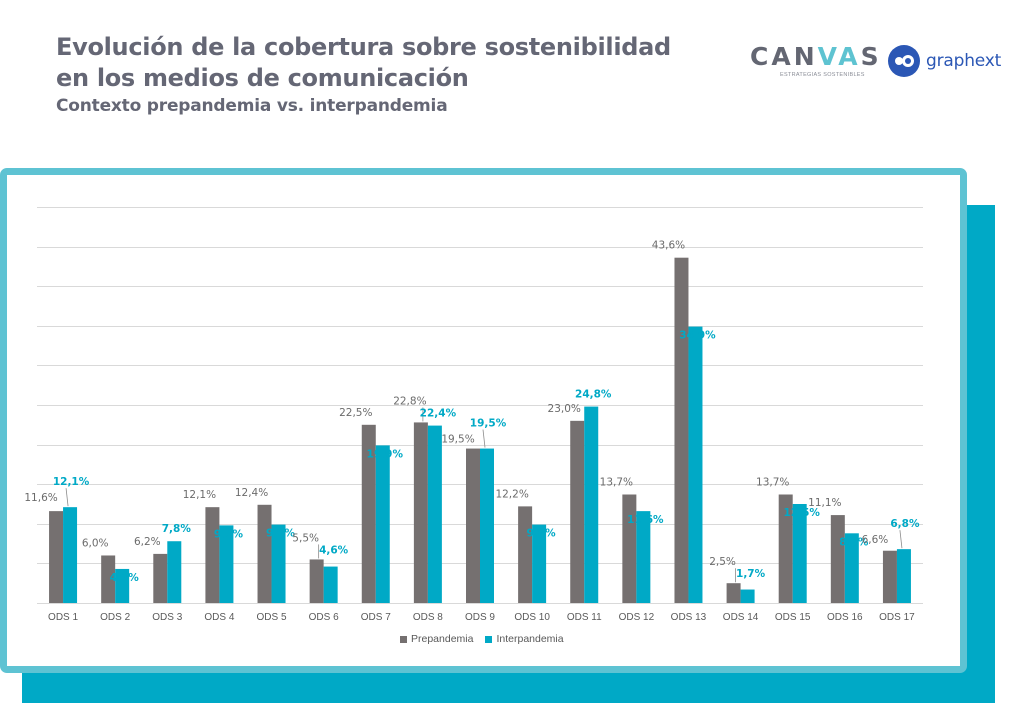 The height and width of the screenshot is (703, 1024). I want to click on data-label-prepandemia: 6,2%, so click(147, 542).